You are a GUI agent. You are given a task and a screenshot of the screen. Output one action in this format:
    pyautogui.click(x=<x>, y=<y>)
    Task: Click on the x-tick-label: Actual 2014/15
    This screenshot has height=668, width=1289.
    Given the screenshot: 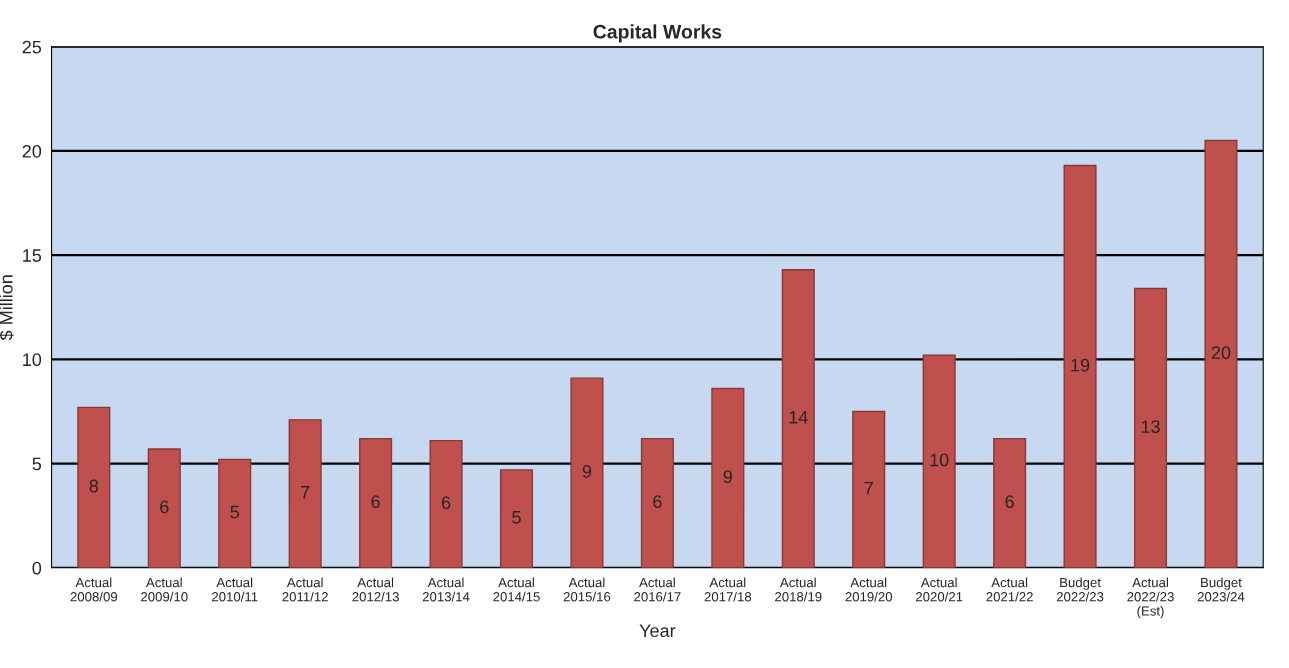 What is the action you would take?
    pyautogui.click(x=516, y=589)
    